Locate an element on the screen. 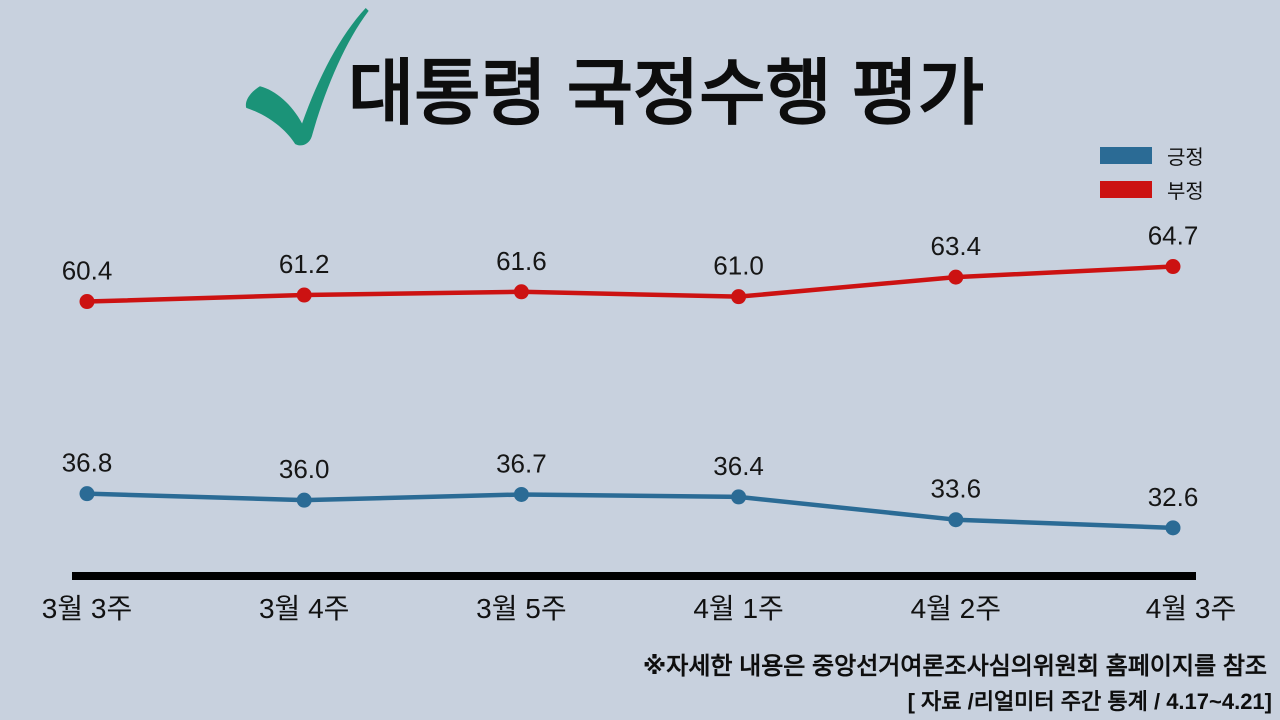  value-label: 61.6 is located at coordinates (521, 261).